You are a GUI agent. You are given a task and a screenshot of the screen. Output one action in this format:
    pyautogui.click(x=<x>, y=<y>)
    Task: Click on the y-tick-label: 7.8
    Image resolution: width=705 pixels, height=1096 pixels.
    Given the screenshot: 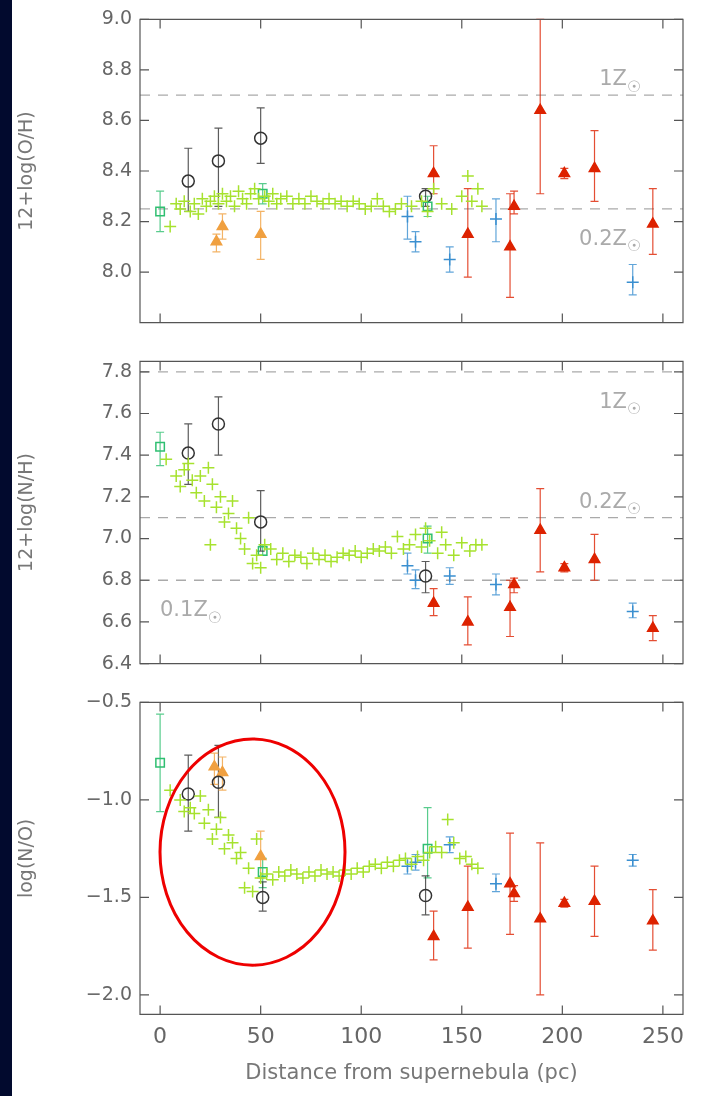 What is the action you would take?
    pyautogui.click(x=116, y=369)
    